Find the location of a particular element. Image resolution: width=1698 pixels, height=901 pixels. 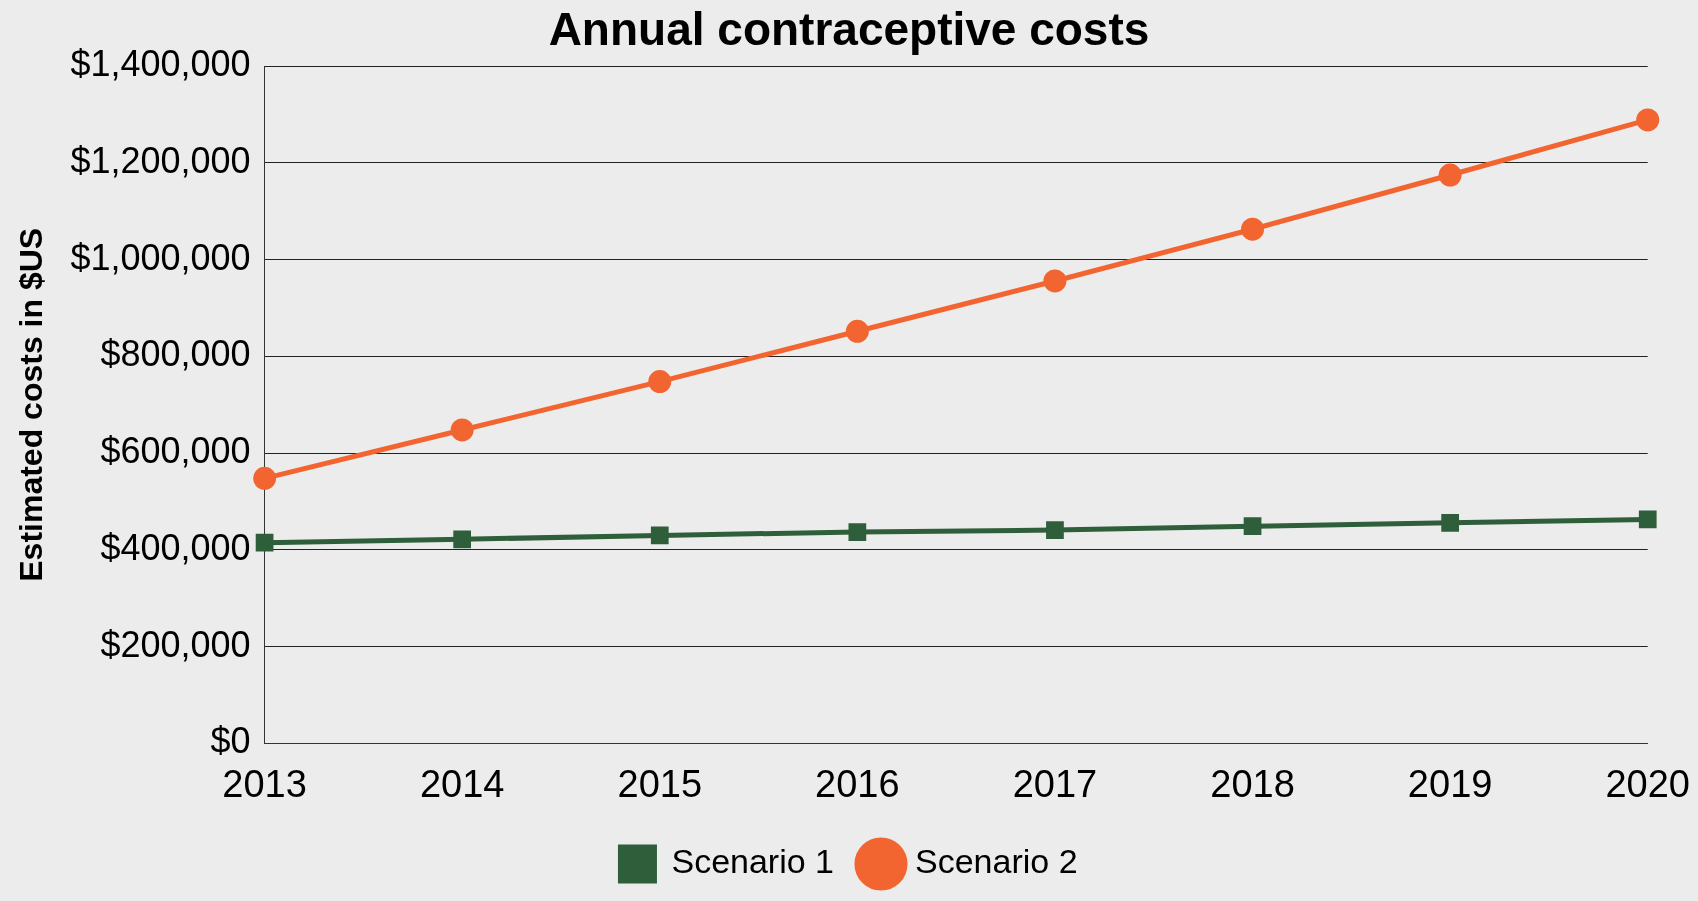

x-tick-label: 2014 is located at coordinates (462, 783).